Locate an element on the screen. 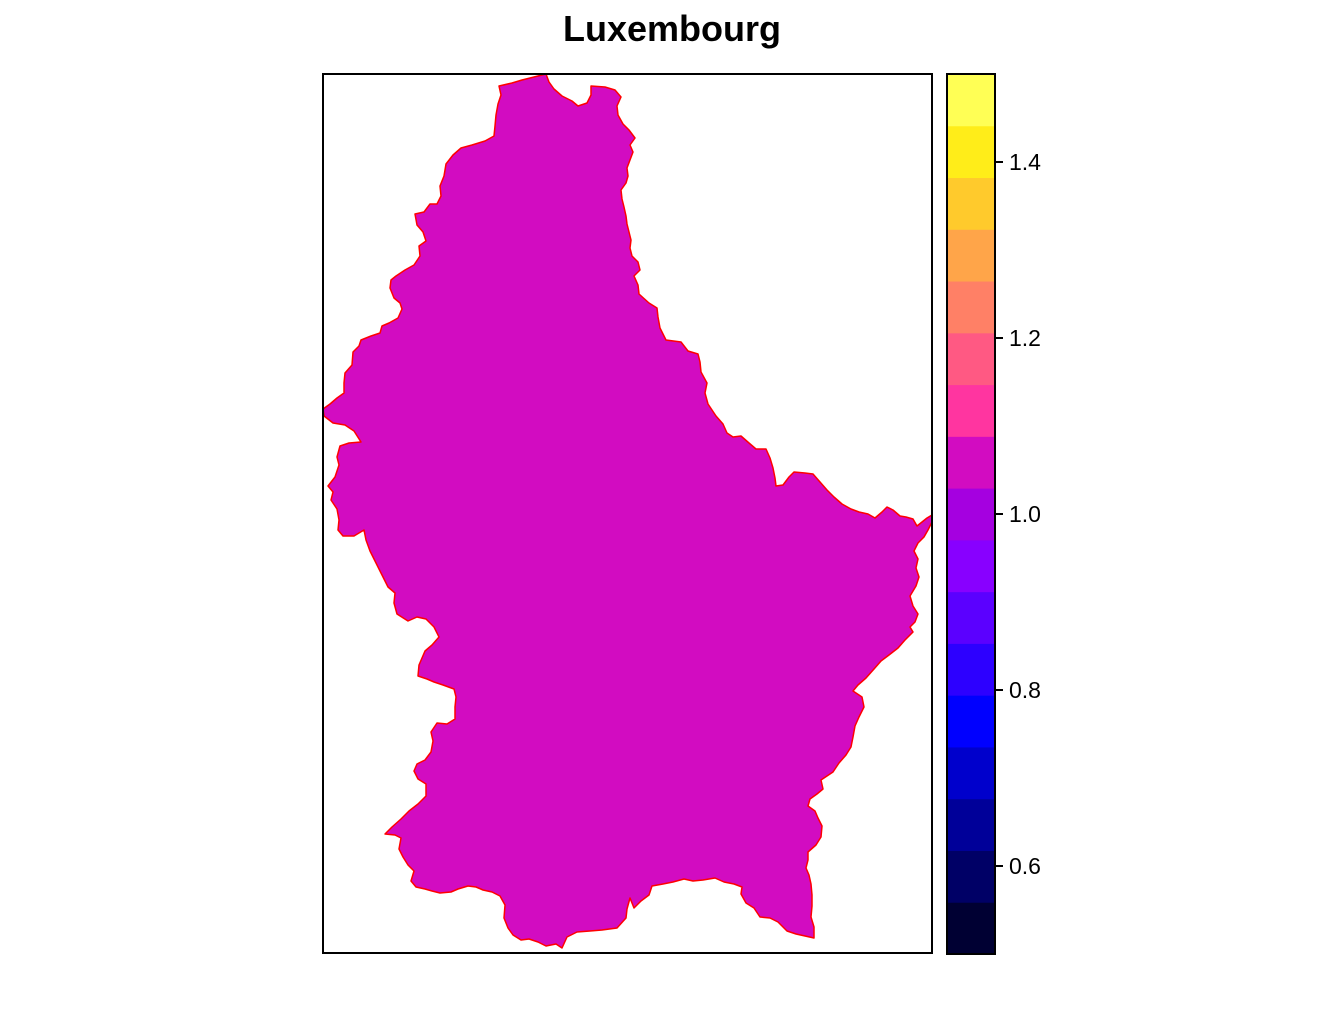 Image resolution: width=1344 pixels, height=1017 pixels. colorbar-tick-label: 1.2 is located at coordinates (1025, 338).